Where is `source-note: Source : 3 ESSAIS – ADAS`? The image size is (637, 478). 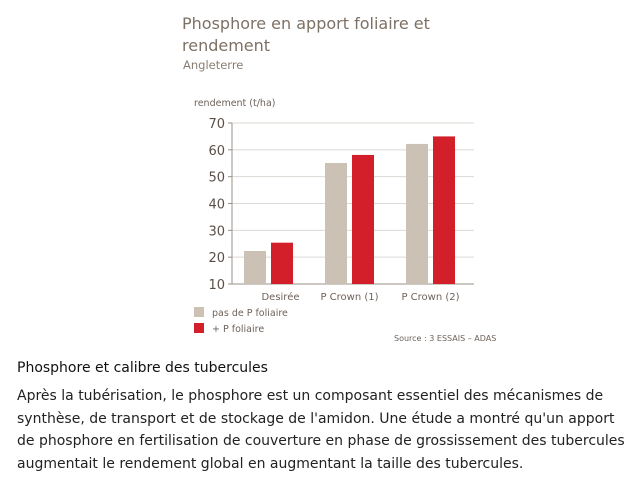 source-note: Source : 3 ESSAIS – ADAS is located at coordinates (445, 338).